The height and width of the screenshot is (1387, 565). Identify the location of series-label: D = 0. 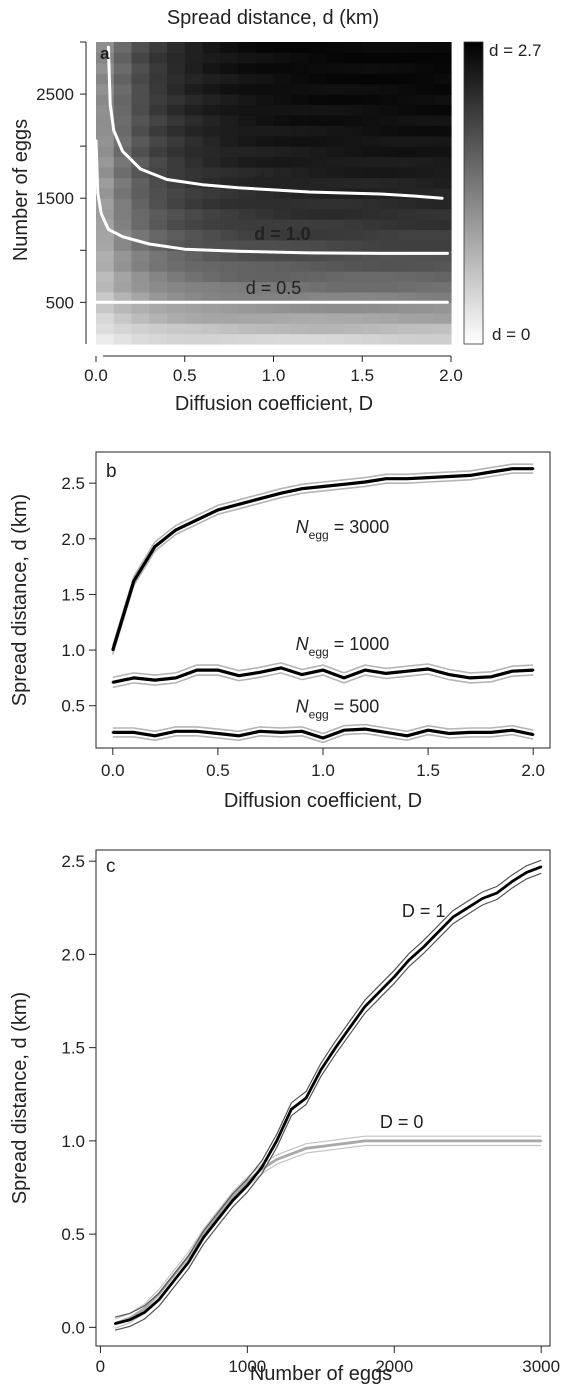
(402, 1122).